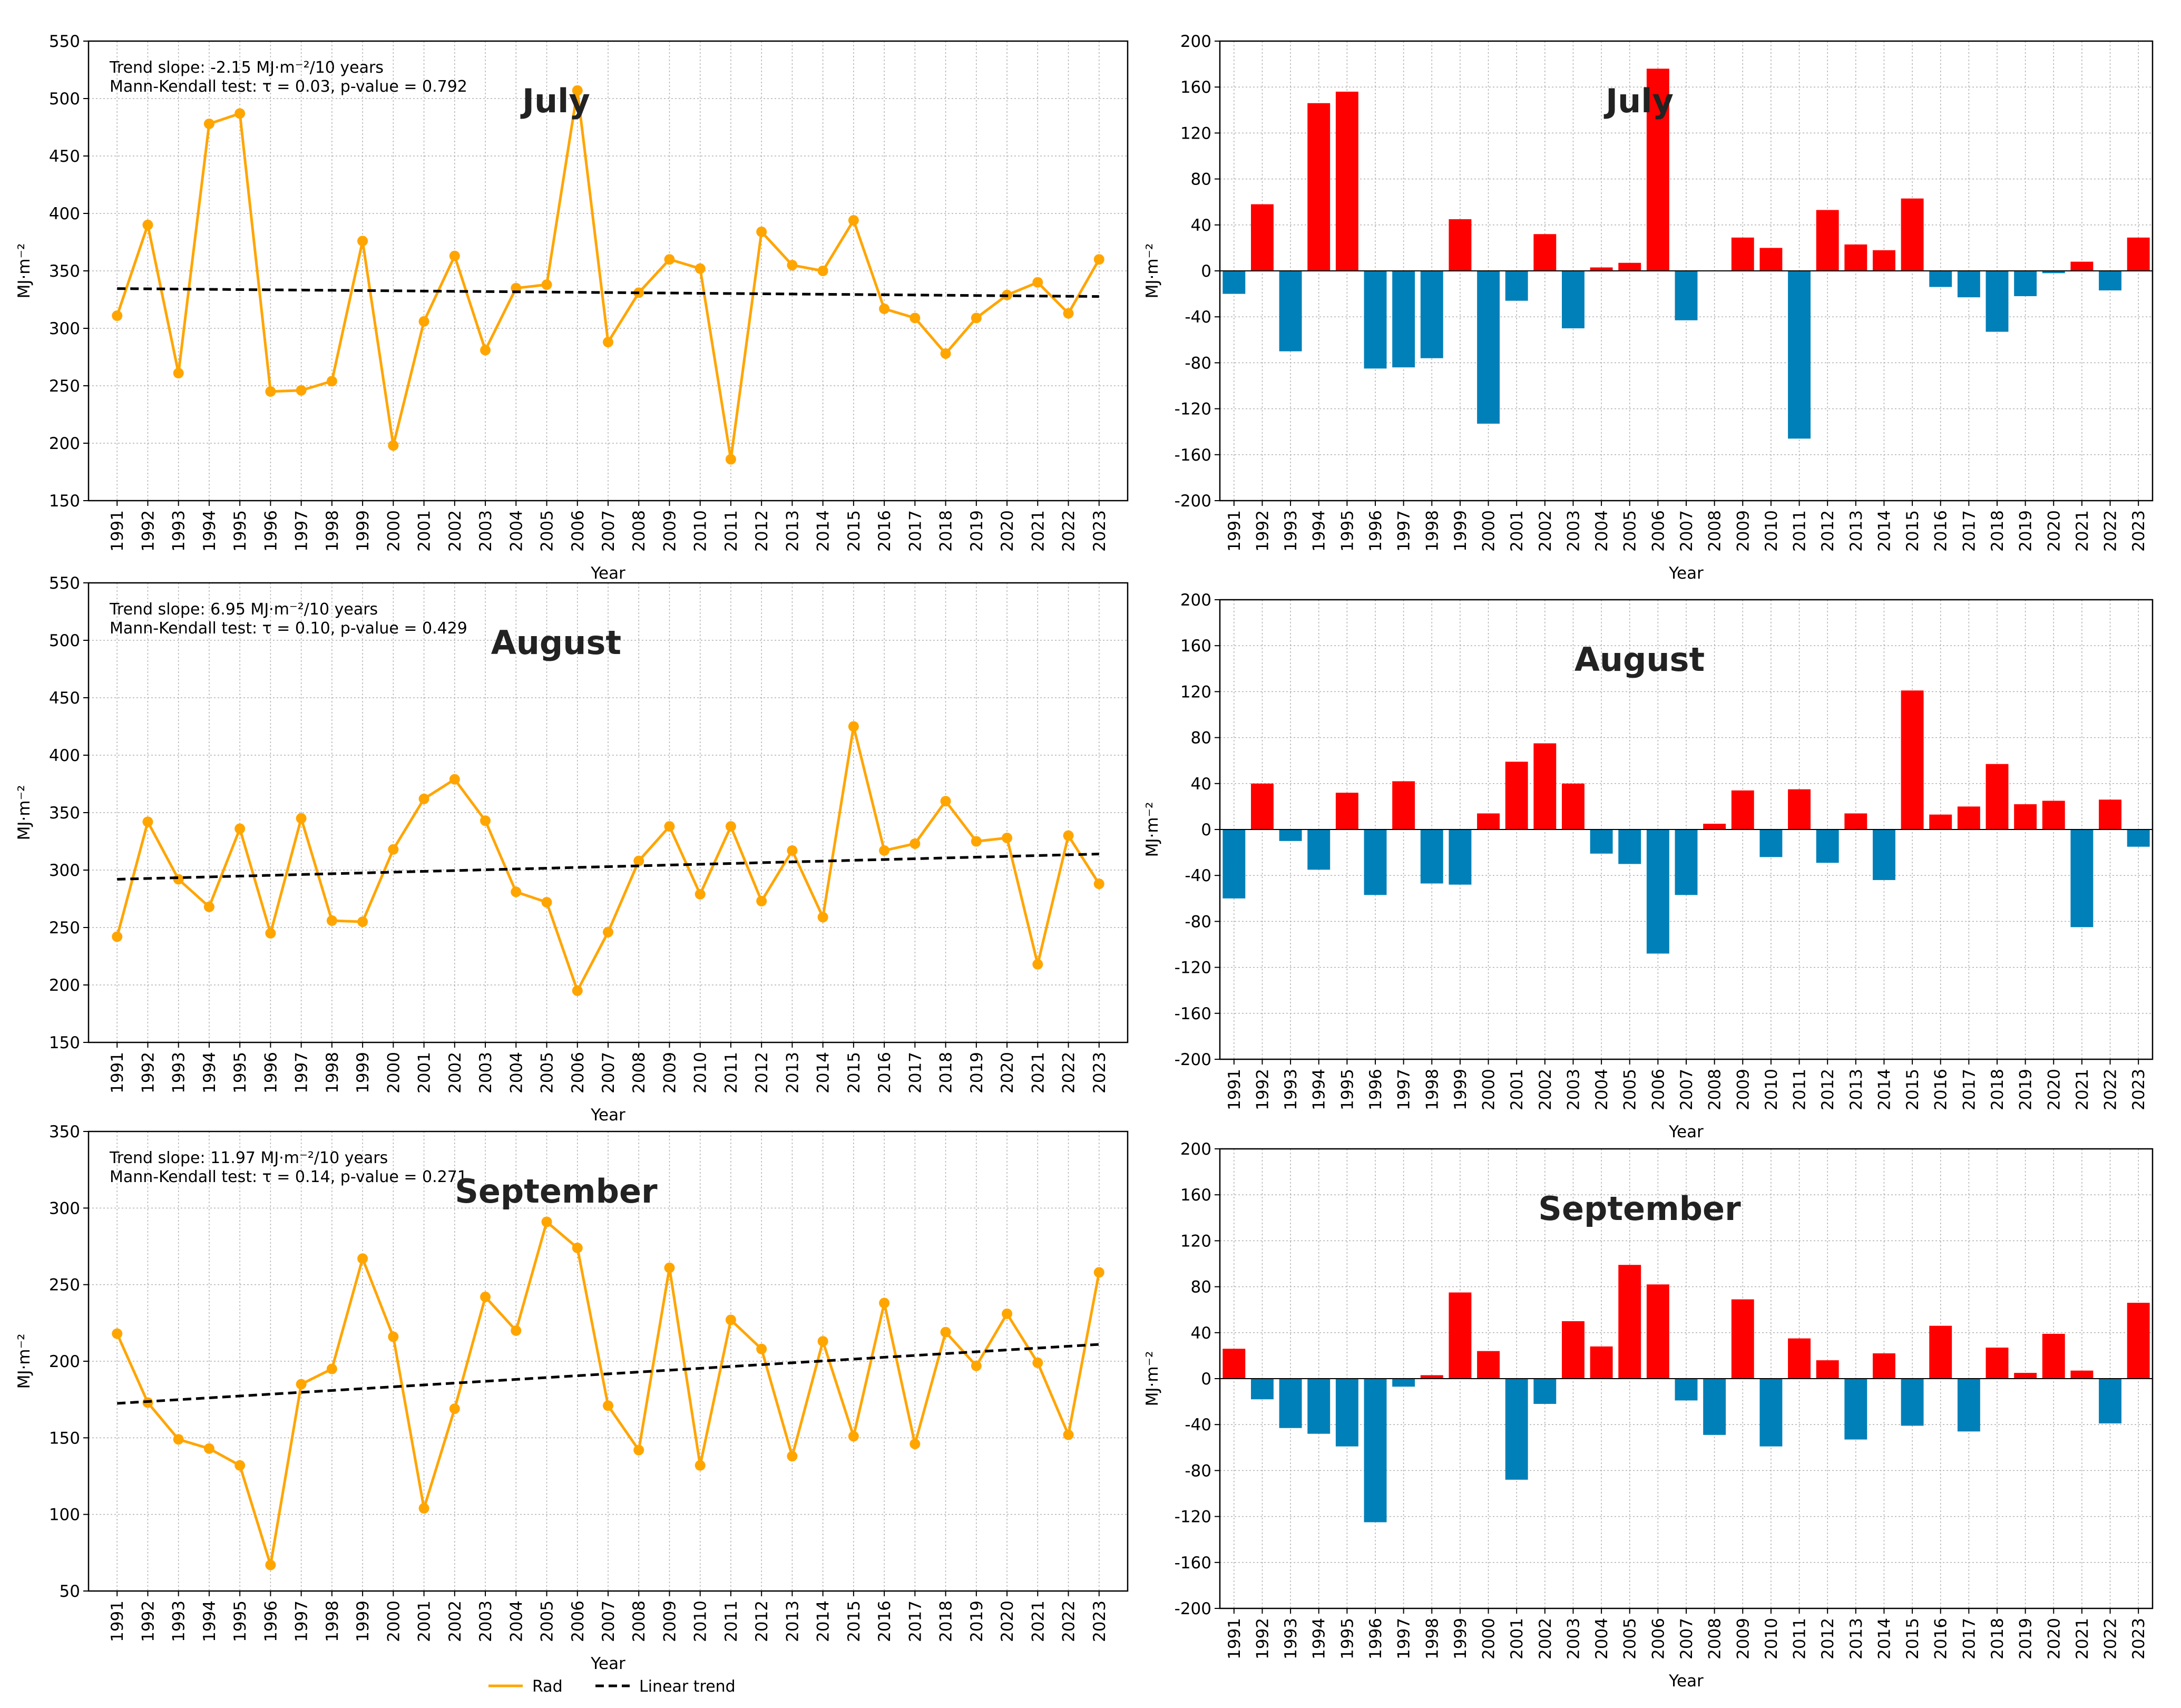 The image size is (2181, 1708). Describe the element at coordinates (1193, 1608) in the screenshot. I see `y-tick-label: -200` at that location.